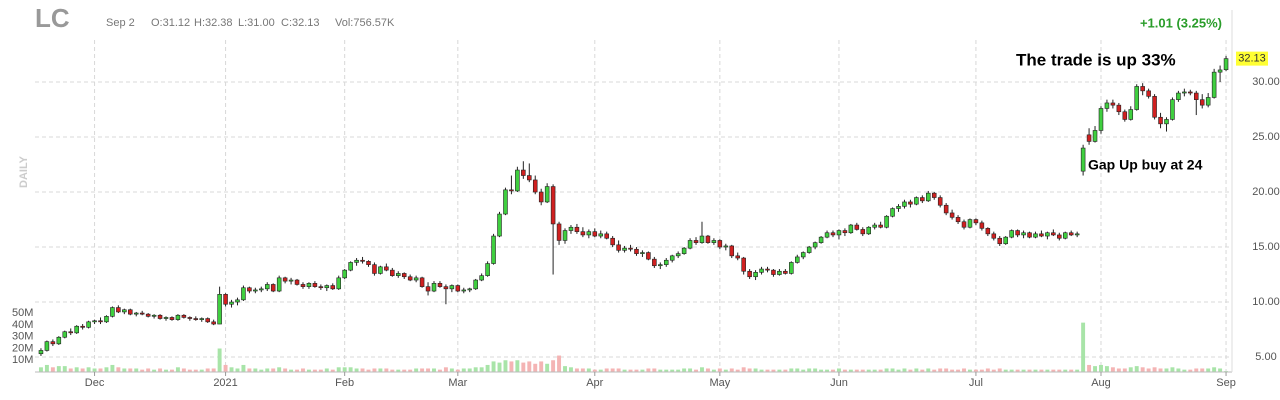 This screenshot has height=400, width=1280. What do you see at coordinates (225, 383) in the screenshot?
I see `x-tick-label: 2021` at bounding box center [225, 383].